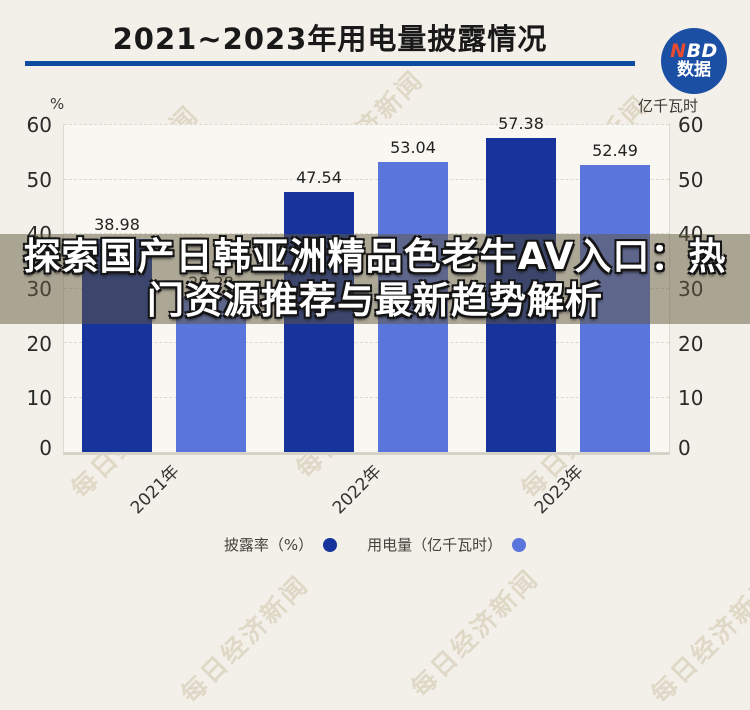 This screenshot has width=750, height=710. Describe the element at coordinates (330, 63) in the screenshot. I see `title-divider` at that location.